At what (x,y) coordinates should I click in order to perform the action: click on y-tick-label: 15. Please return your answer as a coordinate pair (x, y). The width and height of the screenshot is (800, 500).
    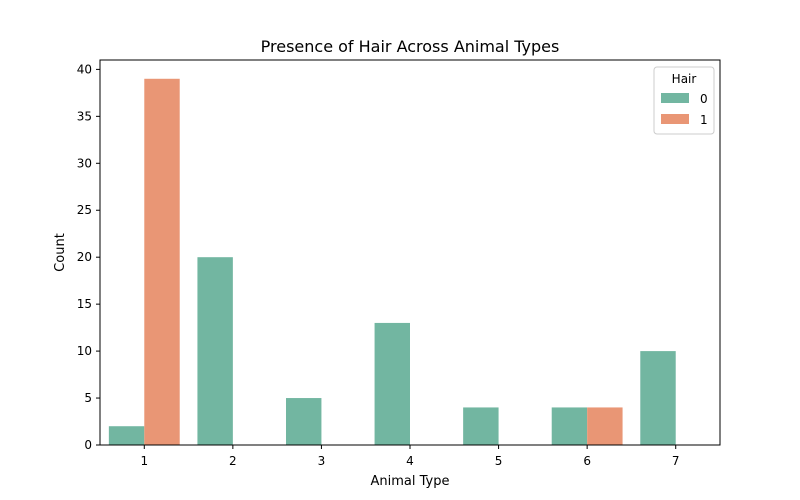
    Looking at the image, I should click on (84, 304).